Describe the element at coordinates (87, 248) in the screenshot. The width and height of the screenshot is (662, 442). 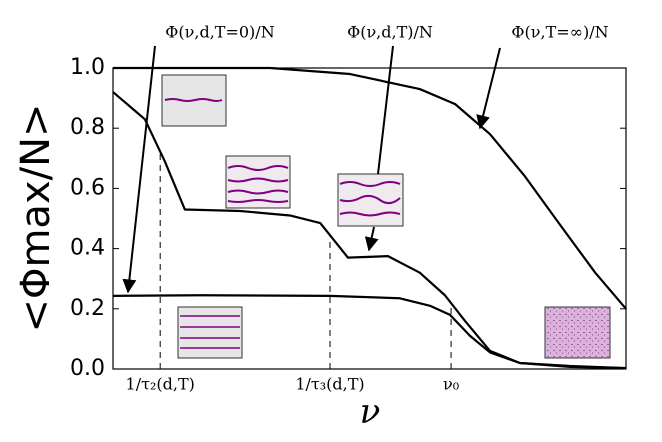
I see `y-tick-label: 0.4` at that location.